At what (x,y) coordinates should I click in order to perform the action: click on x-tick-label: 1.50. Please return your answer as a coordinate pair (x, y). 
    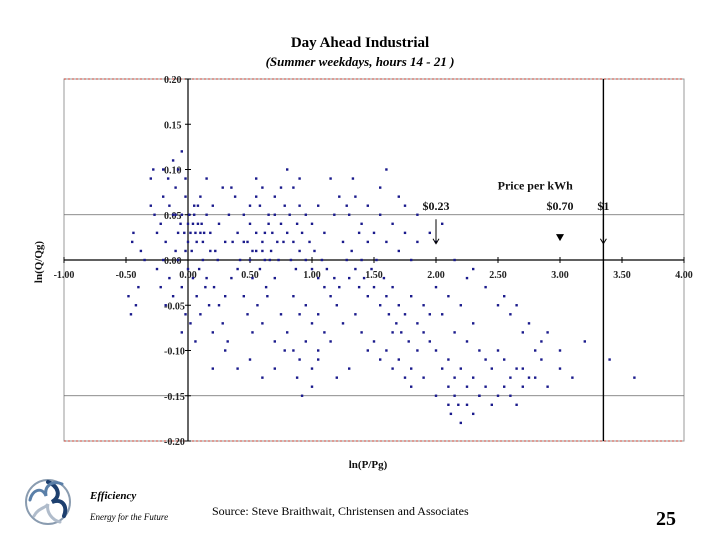
    Looking at the image, I should click on (374, 275).